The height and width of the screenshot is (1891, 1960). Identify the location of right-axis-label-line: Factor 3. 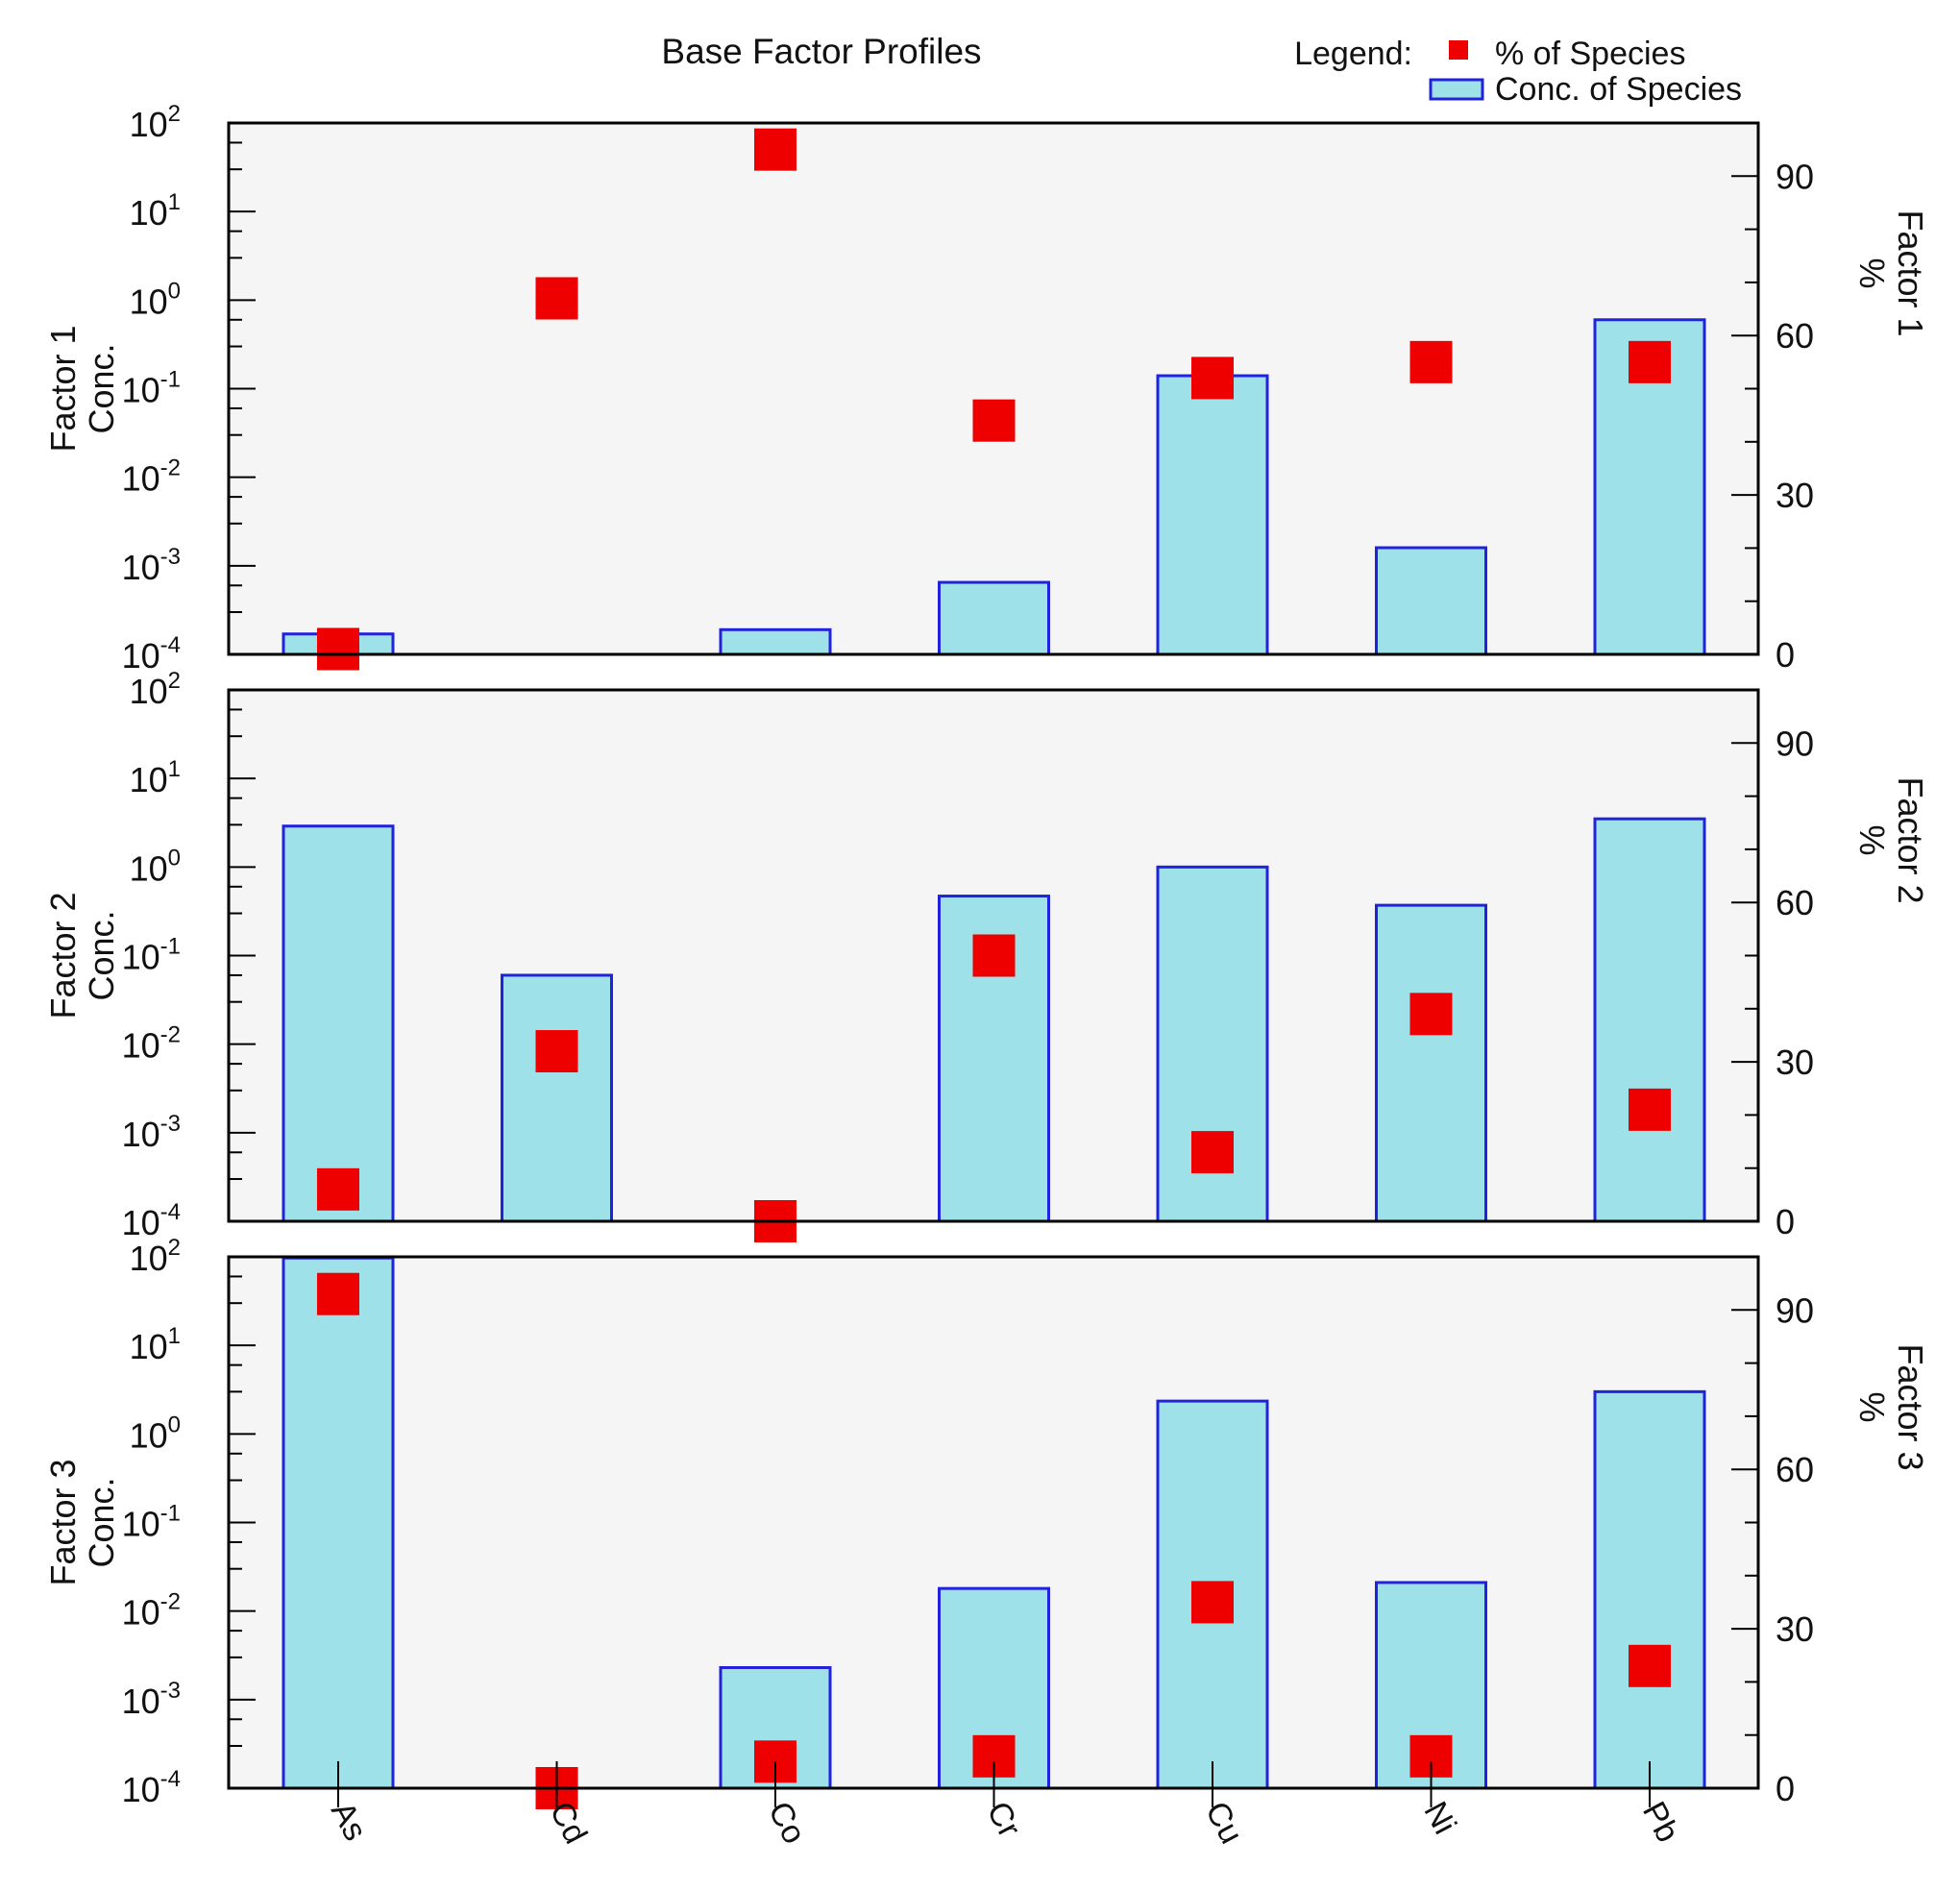
(1910, 1406).